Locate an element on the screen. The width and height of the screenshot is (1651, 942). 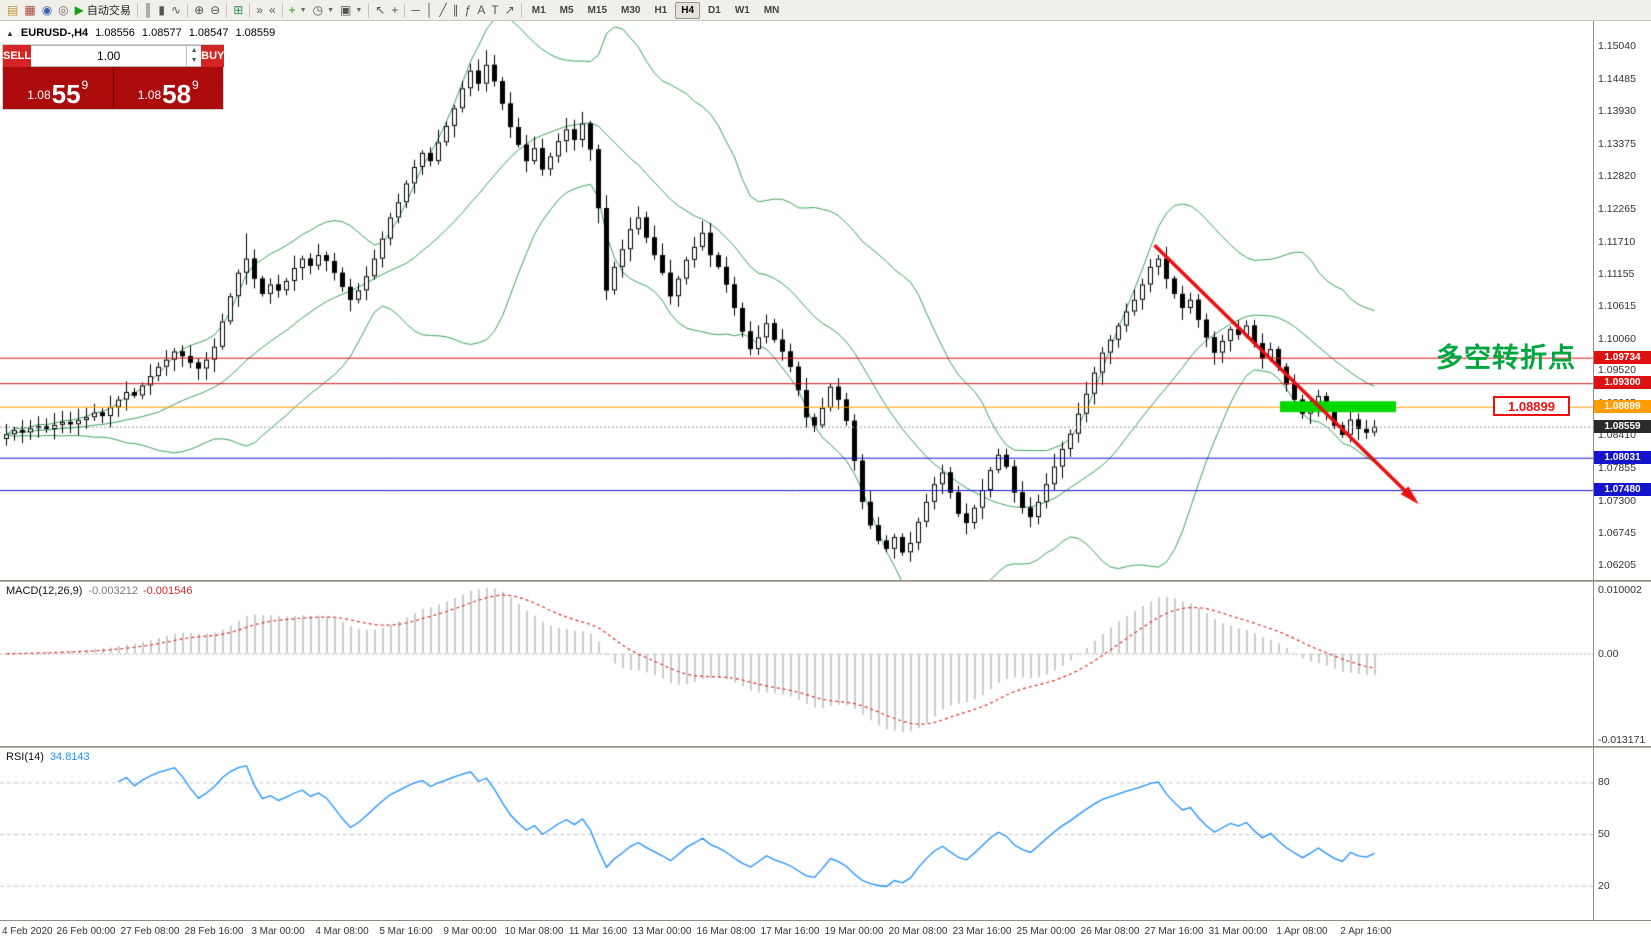
toolbar-vertical-line-icon: │ is located at coordinates (430, 10).